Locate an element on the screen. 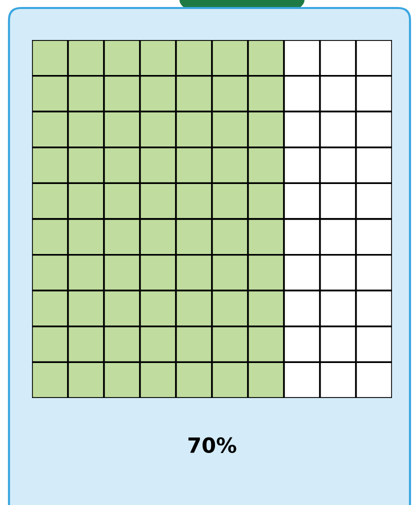 This screenshot has height=505, width=413. data-label: 70% is located at coordinates (212, 445).